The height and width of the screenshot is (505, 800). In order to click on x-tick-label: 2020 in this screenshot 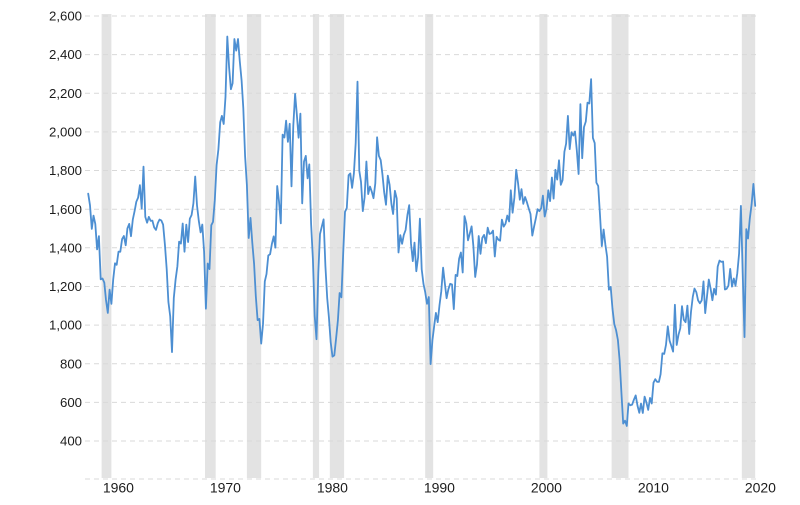, I will do `click(760, 488)`.